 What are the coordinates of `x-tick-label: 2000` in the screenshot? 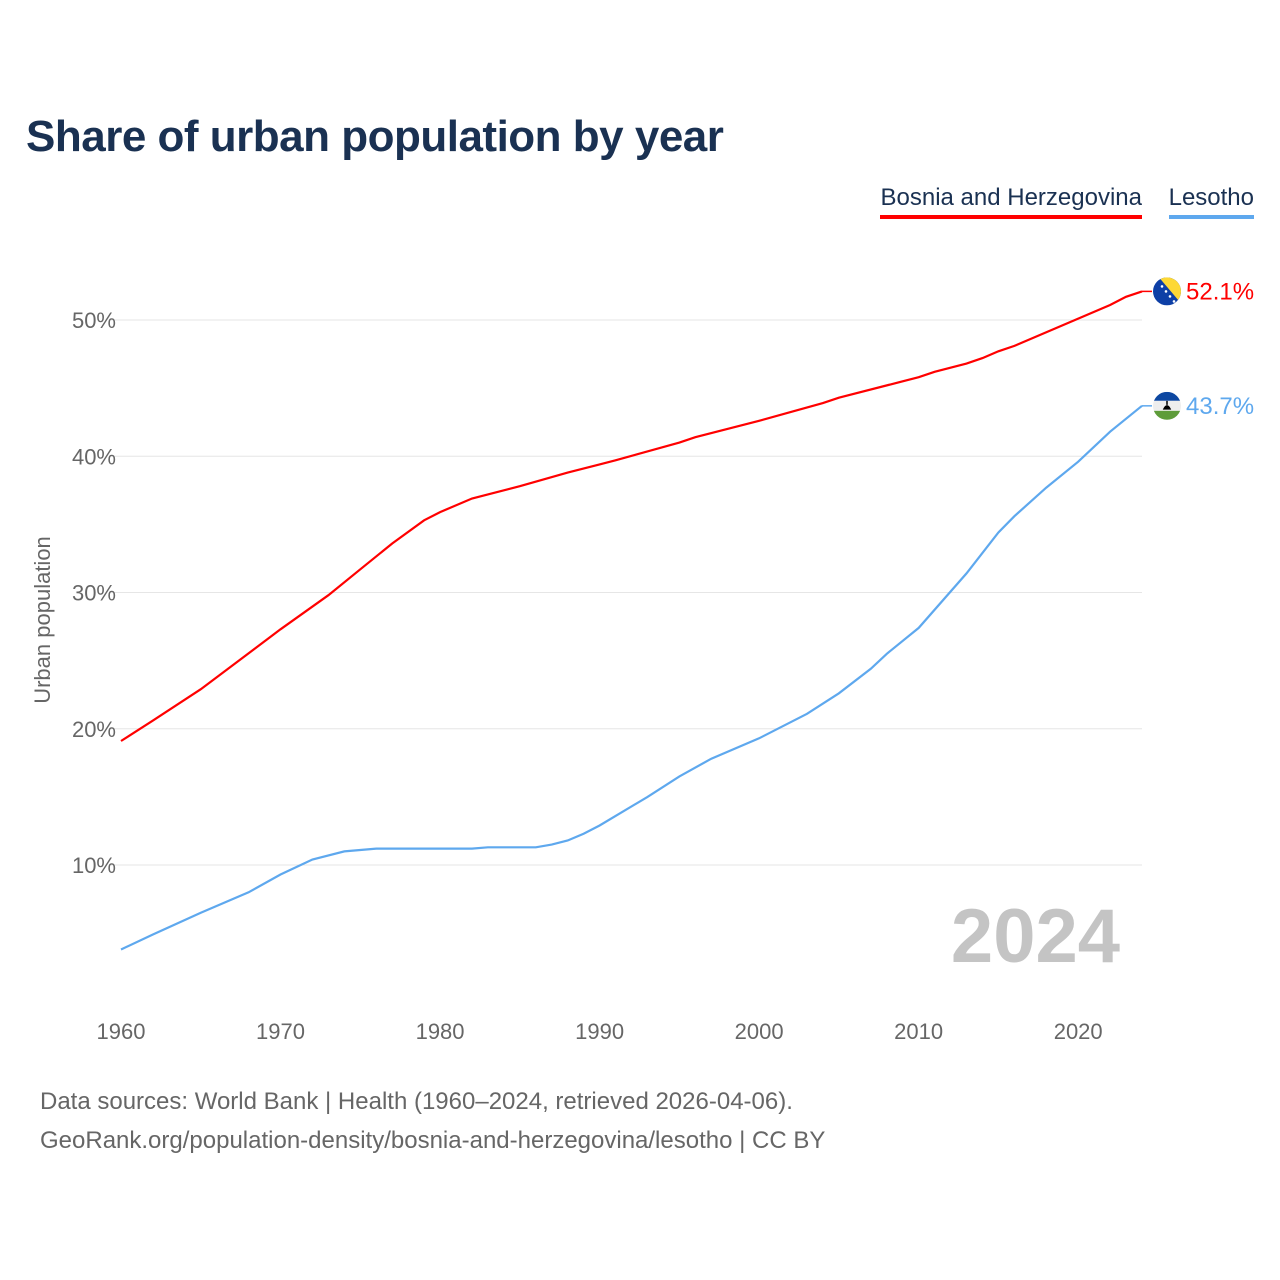 It's located at (759, 1031).